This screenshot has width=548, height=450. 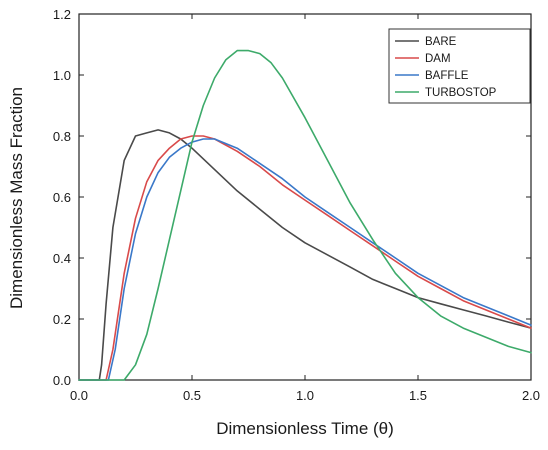 What do you see at coordinates (461, 93) in the screenshot?
I see `legend-label-turbostop: TURBOSTOP` at bounding box center [461, 93].